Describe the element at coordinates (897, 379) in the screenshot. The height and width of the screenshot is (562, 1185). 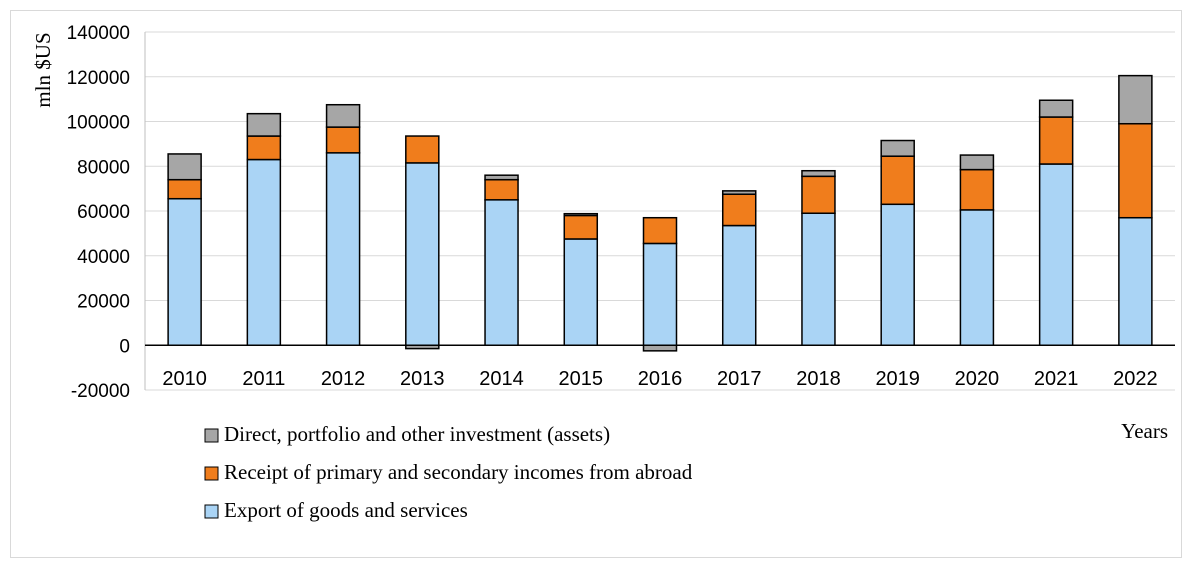
I see `x-tick-label: 2019` at that location.